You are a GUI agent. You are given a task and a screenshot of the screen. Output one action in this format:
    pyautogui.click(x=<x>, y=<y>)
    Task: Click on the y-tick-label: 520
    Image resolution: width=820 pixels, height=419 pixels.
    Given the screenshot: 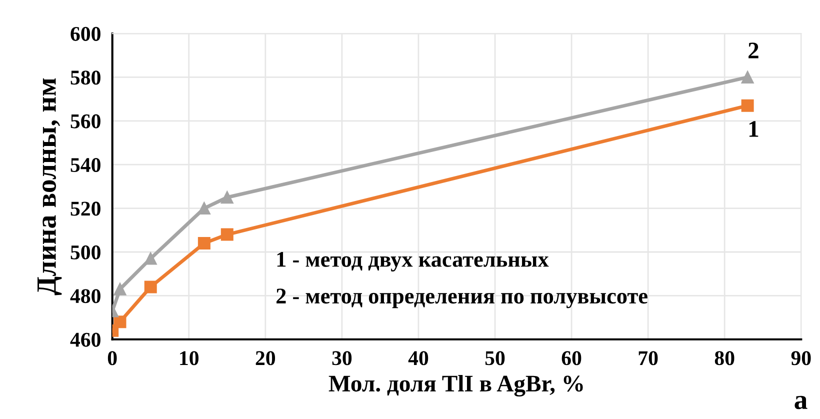 What is the action you would take?
    pyautogui.click(x=85, y=209)
    